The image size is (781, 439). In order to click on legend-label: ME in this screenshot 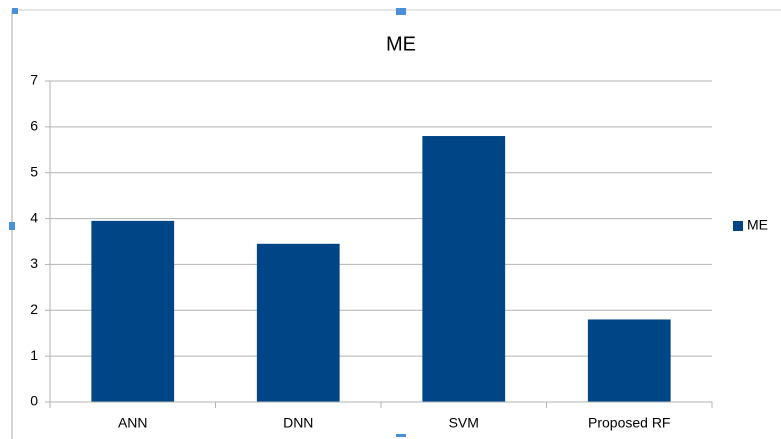, I will do `click(757, 225)`.